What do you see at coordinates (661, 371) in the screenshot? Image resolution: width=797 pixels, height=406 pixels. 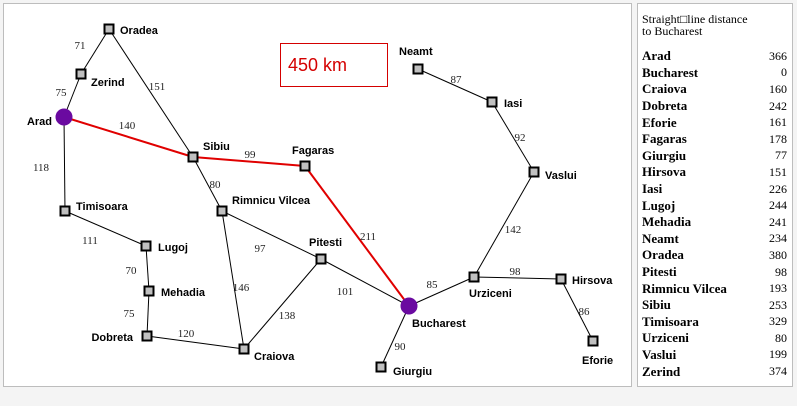 I see `table-city-name: Zerind` at bounding box center [661, 371].